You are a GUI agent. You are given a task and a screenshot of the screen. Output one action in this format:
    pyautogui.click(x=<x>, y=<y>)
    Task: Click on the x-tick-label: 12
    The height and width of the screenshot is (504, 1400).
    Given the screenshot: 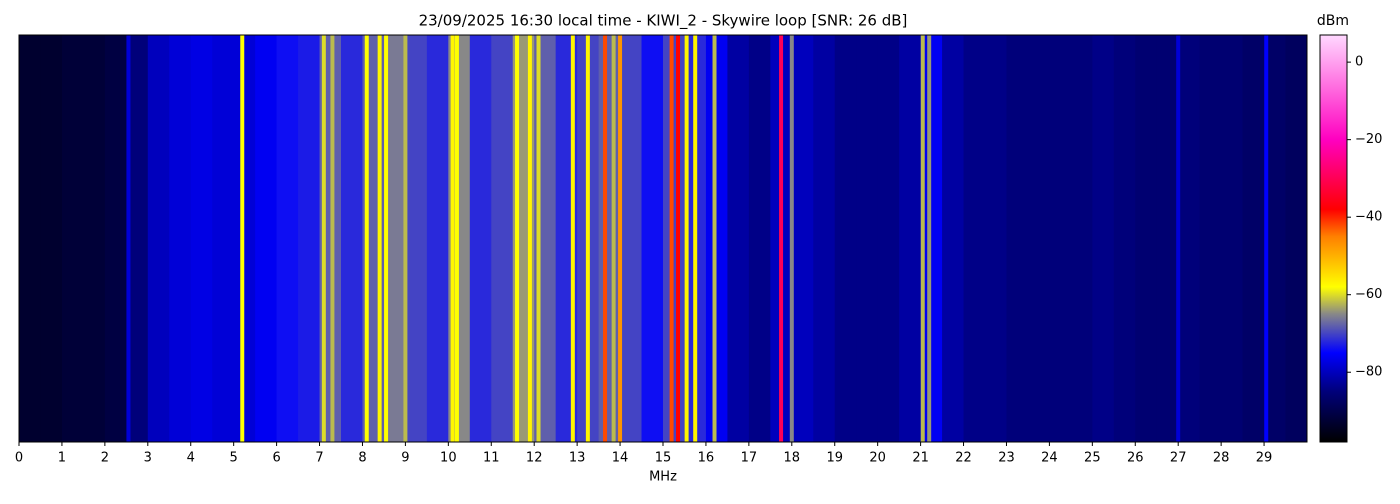 What is the action you would take?
    pyautogui.click(x=534, y=458)
    